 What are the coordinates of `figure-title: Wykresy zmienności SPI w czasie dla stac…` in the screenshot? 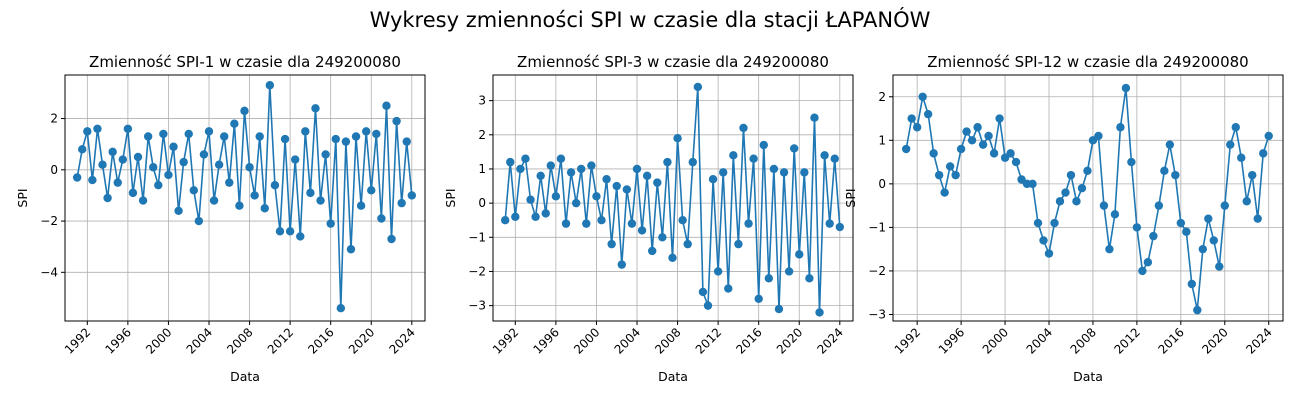 It's located at (650, 20).